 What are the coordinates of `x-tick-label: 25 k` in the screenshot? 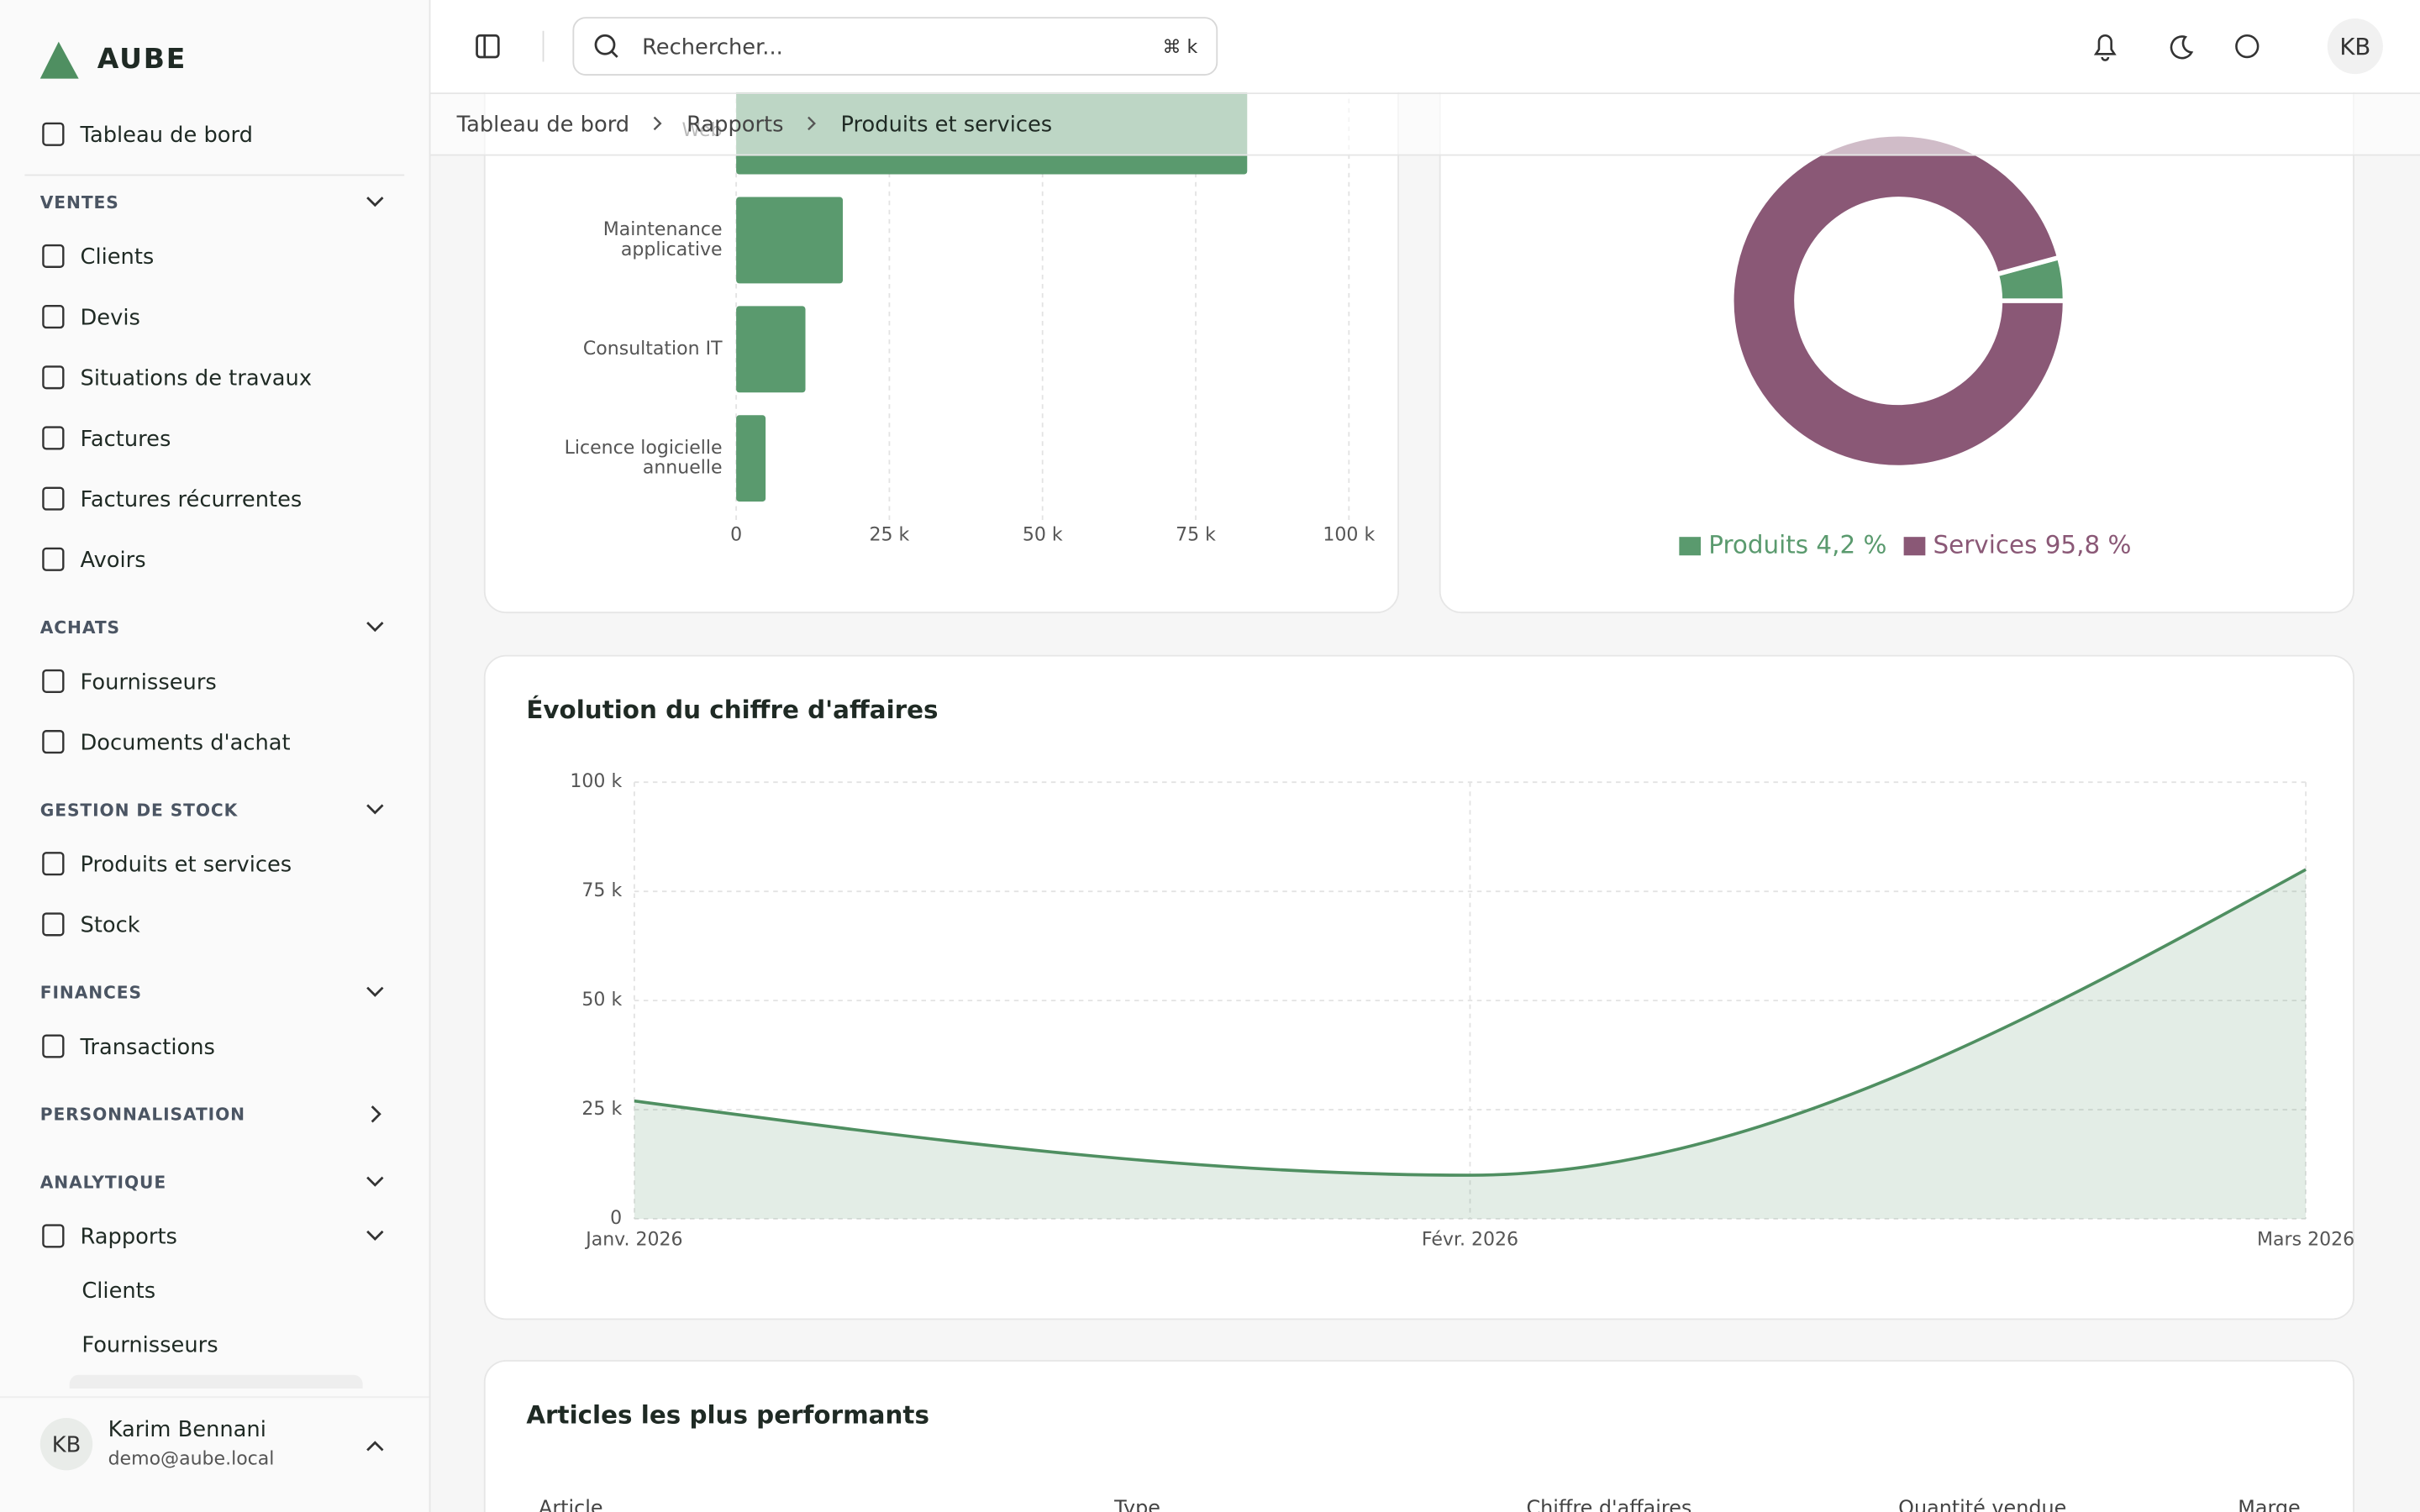 It's located at (890, 534).